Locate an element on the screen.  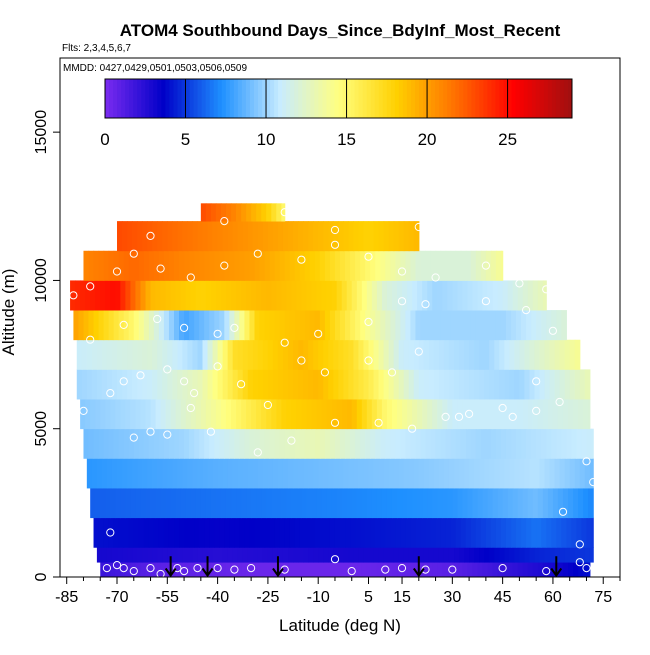
x-tick-label: 15 is located at coordinates (402, 597).